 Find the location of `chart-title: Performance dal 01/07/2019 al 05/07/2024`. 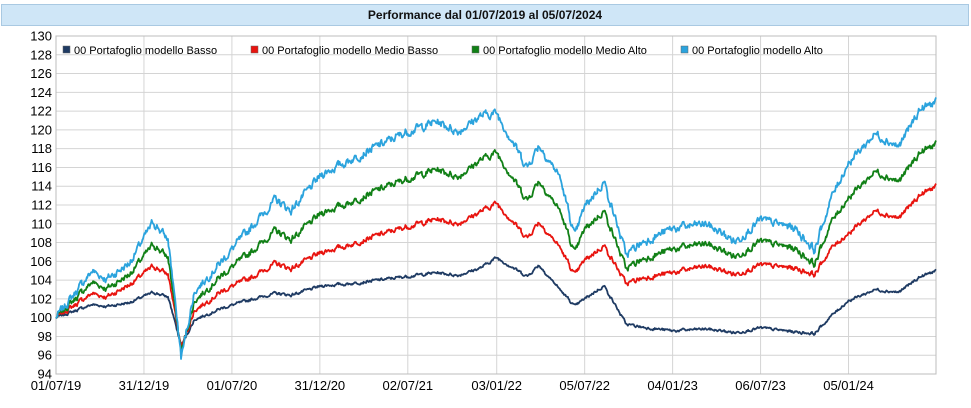

chart-title: Performance dal 01/07/2019 al 05/07/2024 is located at coordinates (485, 15).